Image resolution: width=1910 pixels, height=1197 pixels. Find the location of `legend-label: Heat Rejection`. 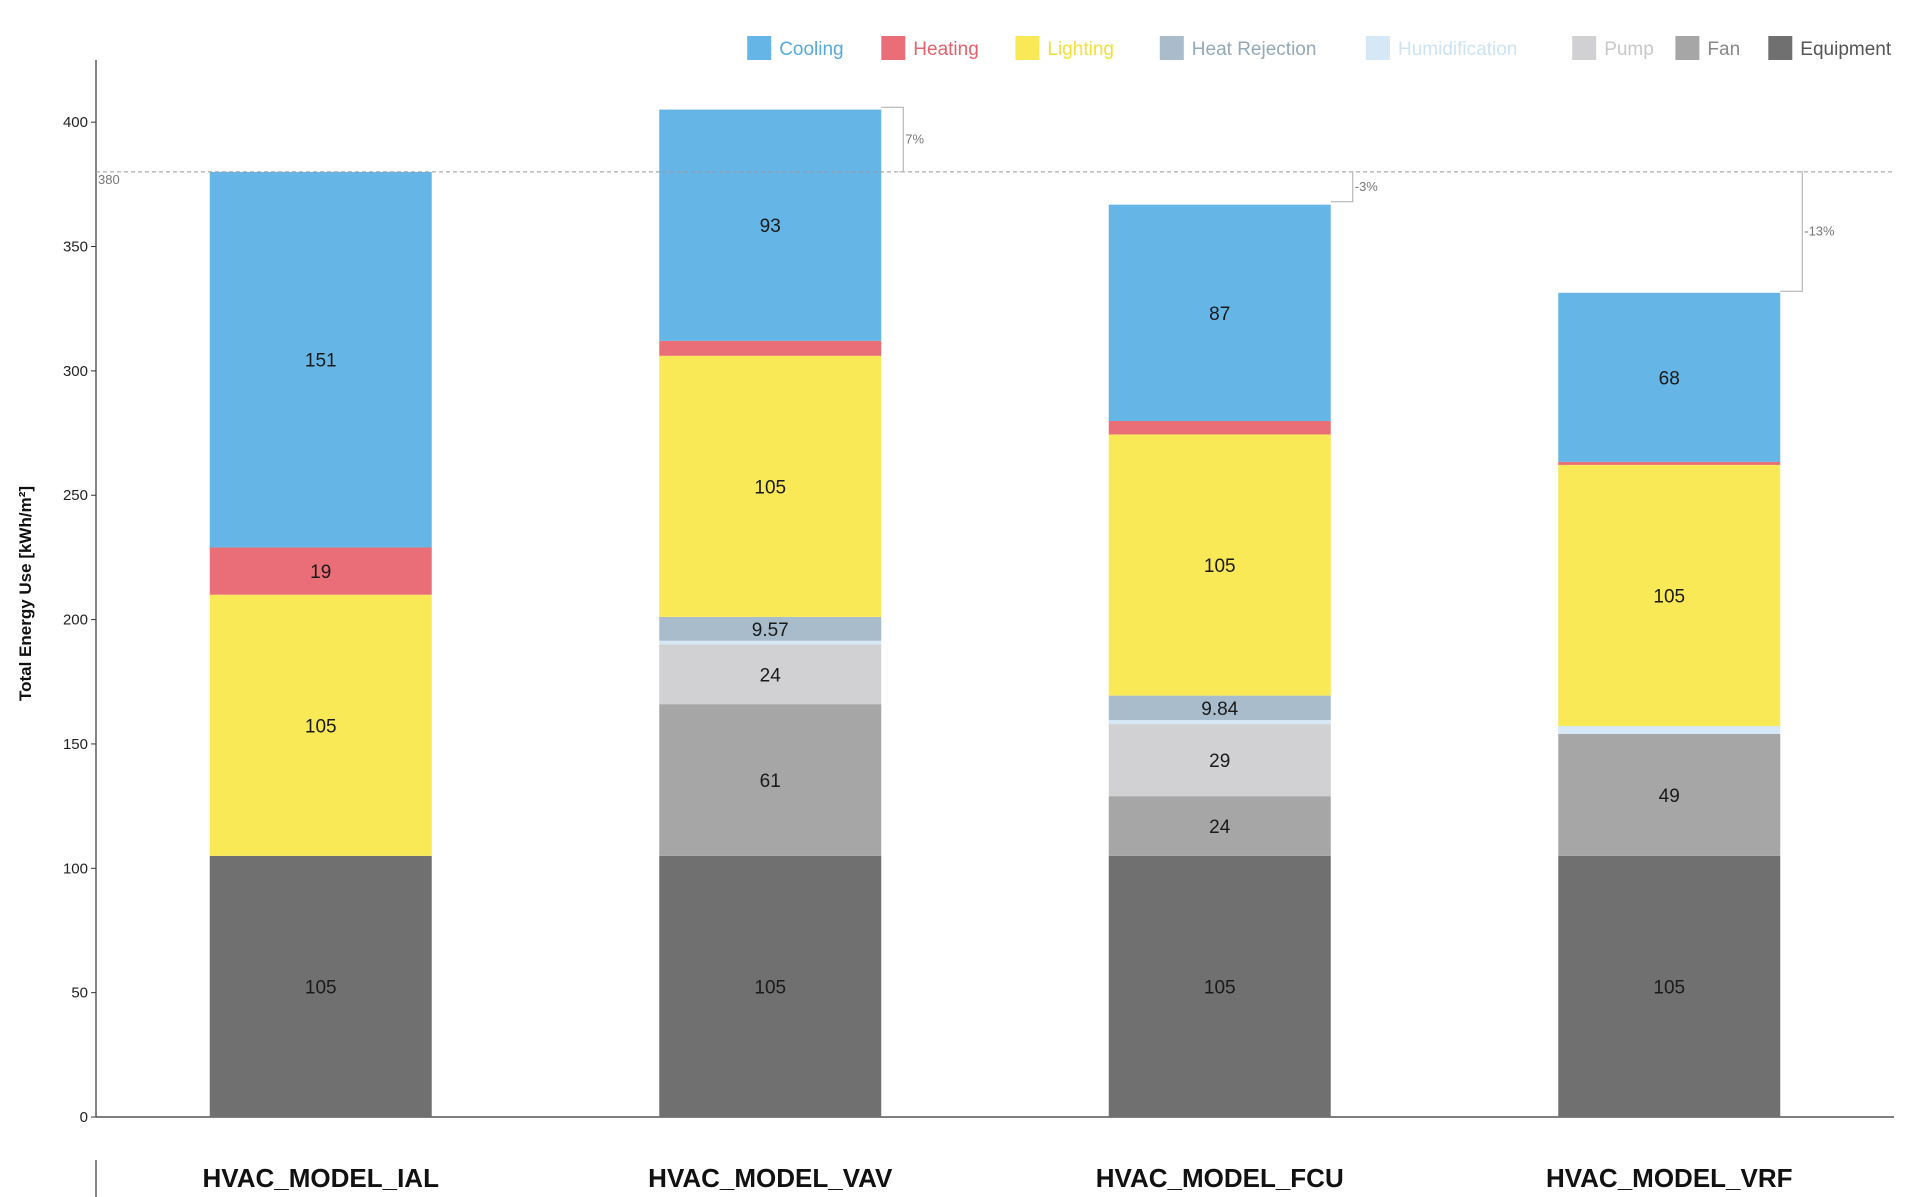

legend-label: Heat Rejection is located at coordinates (1254, 49).